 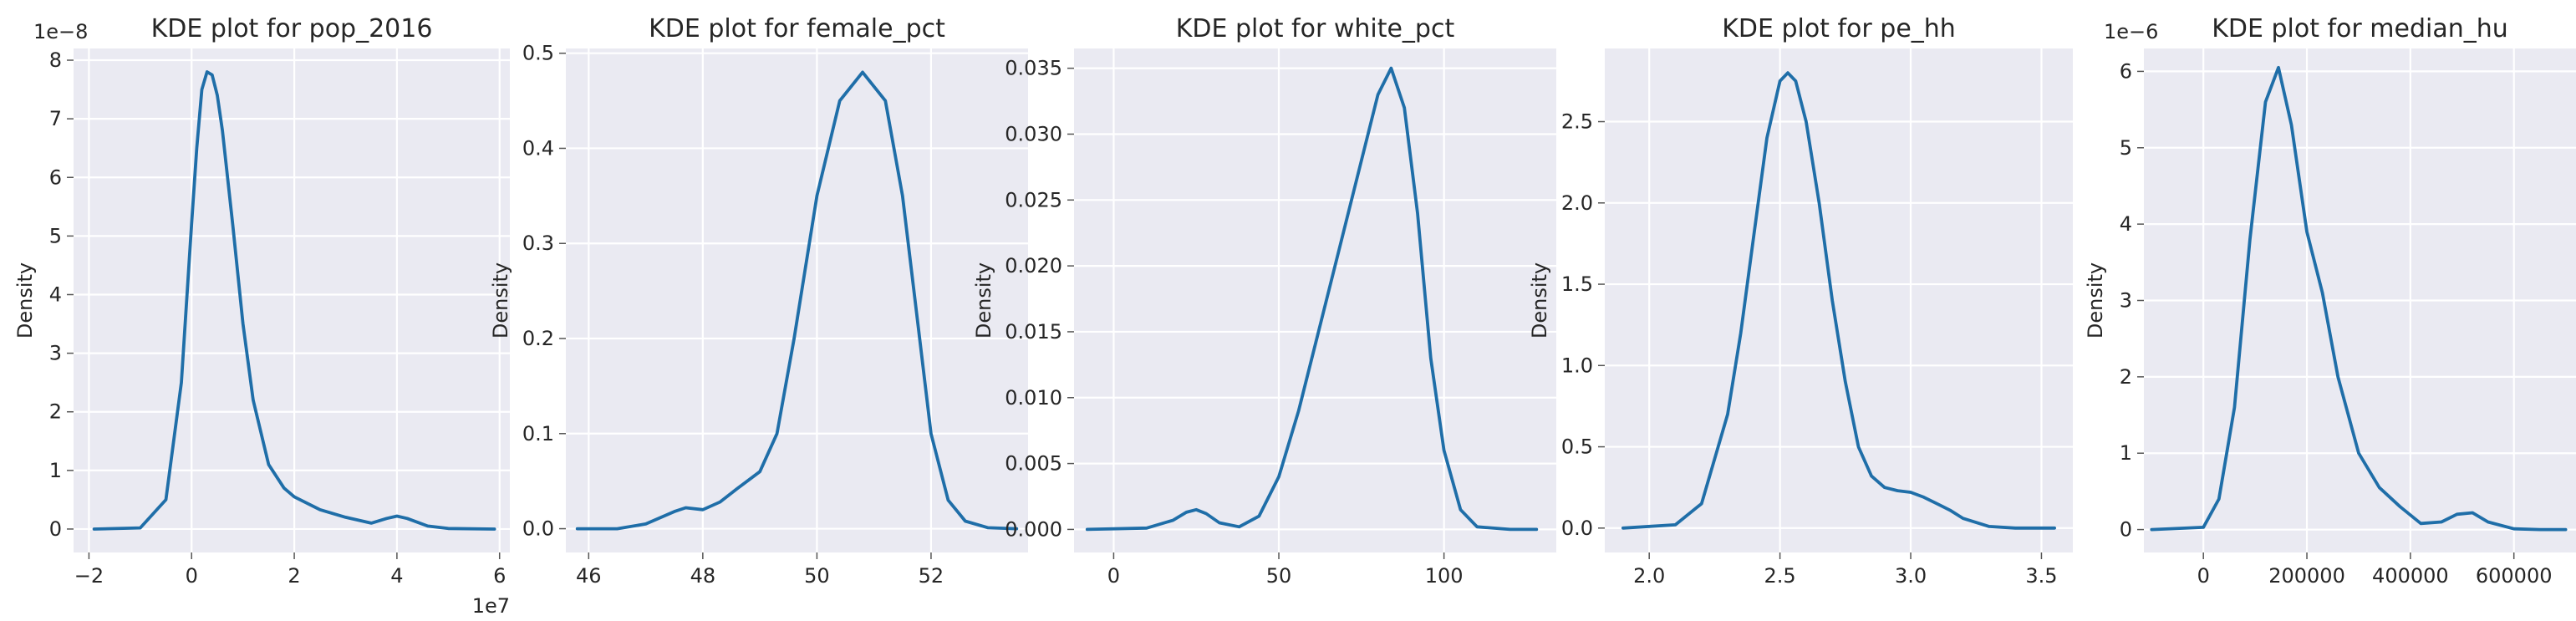 I want to click on chart-title: KDE plot for female_pct, so click(x=797, y=28).